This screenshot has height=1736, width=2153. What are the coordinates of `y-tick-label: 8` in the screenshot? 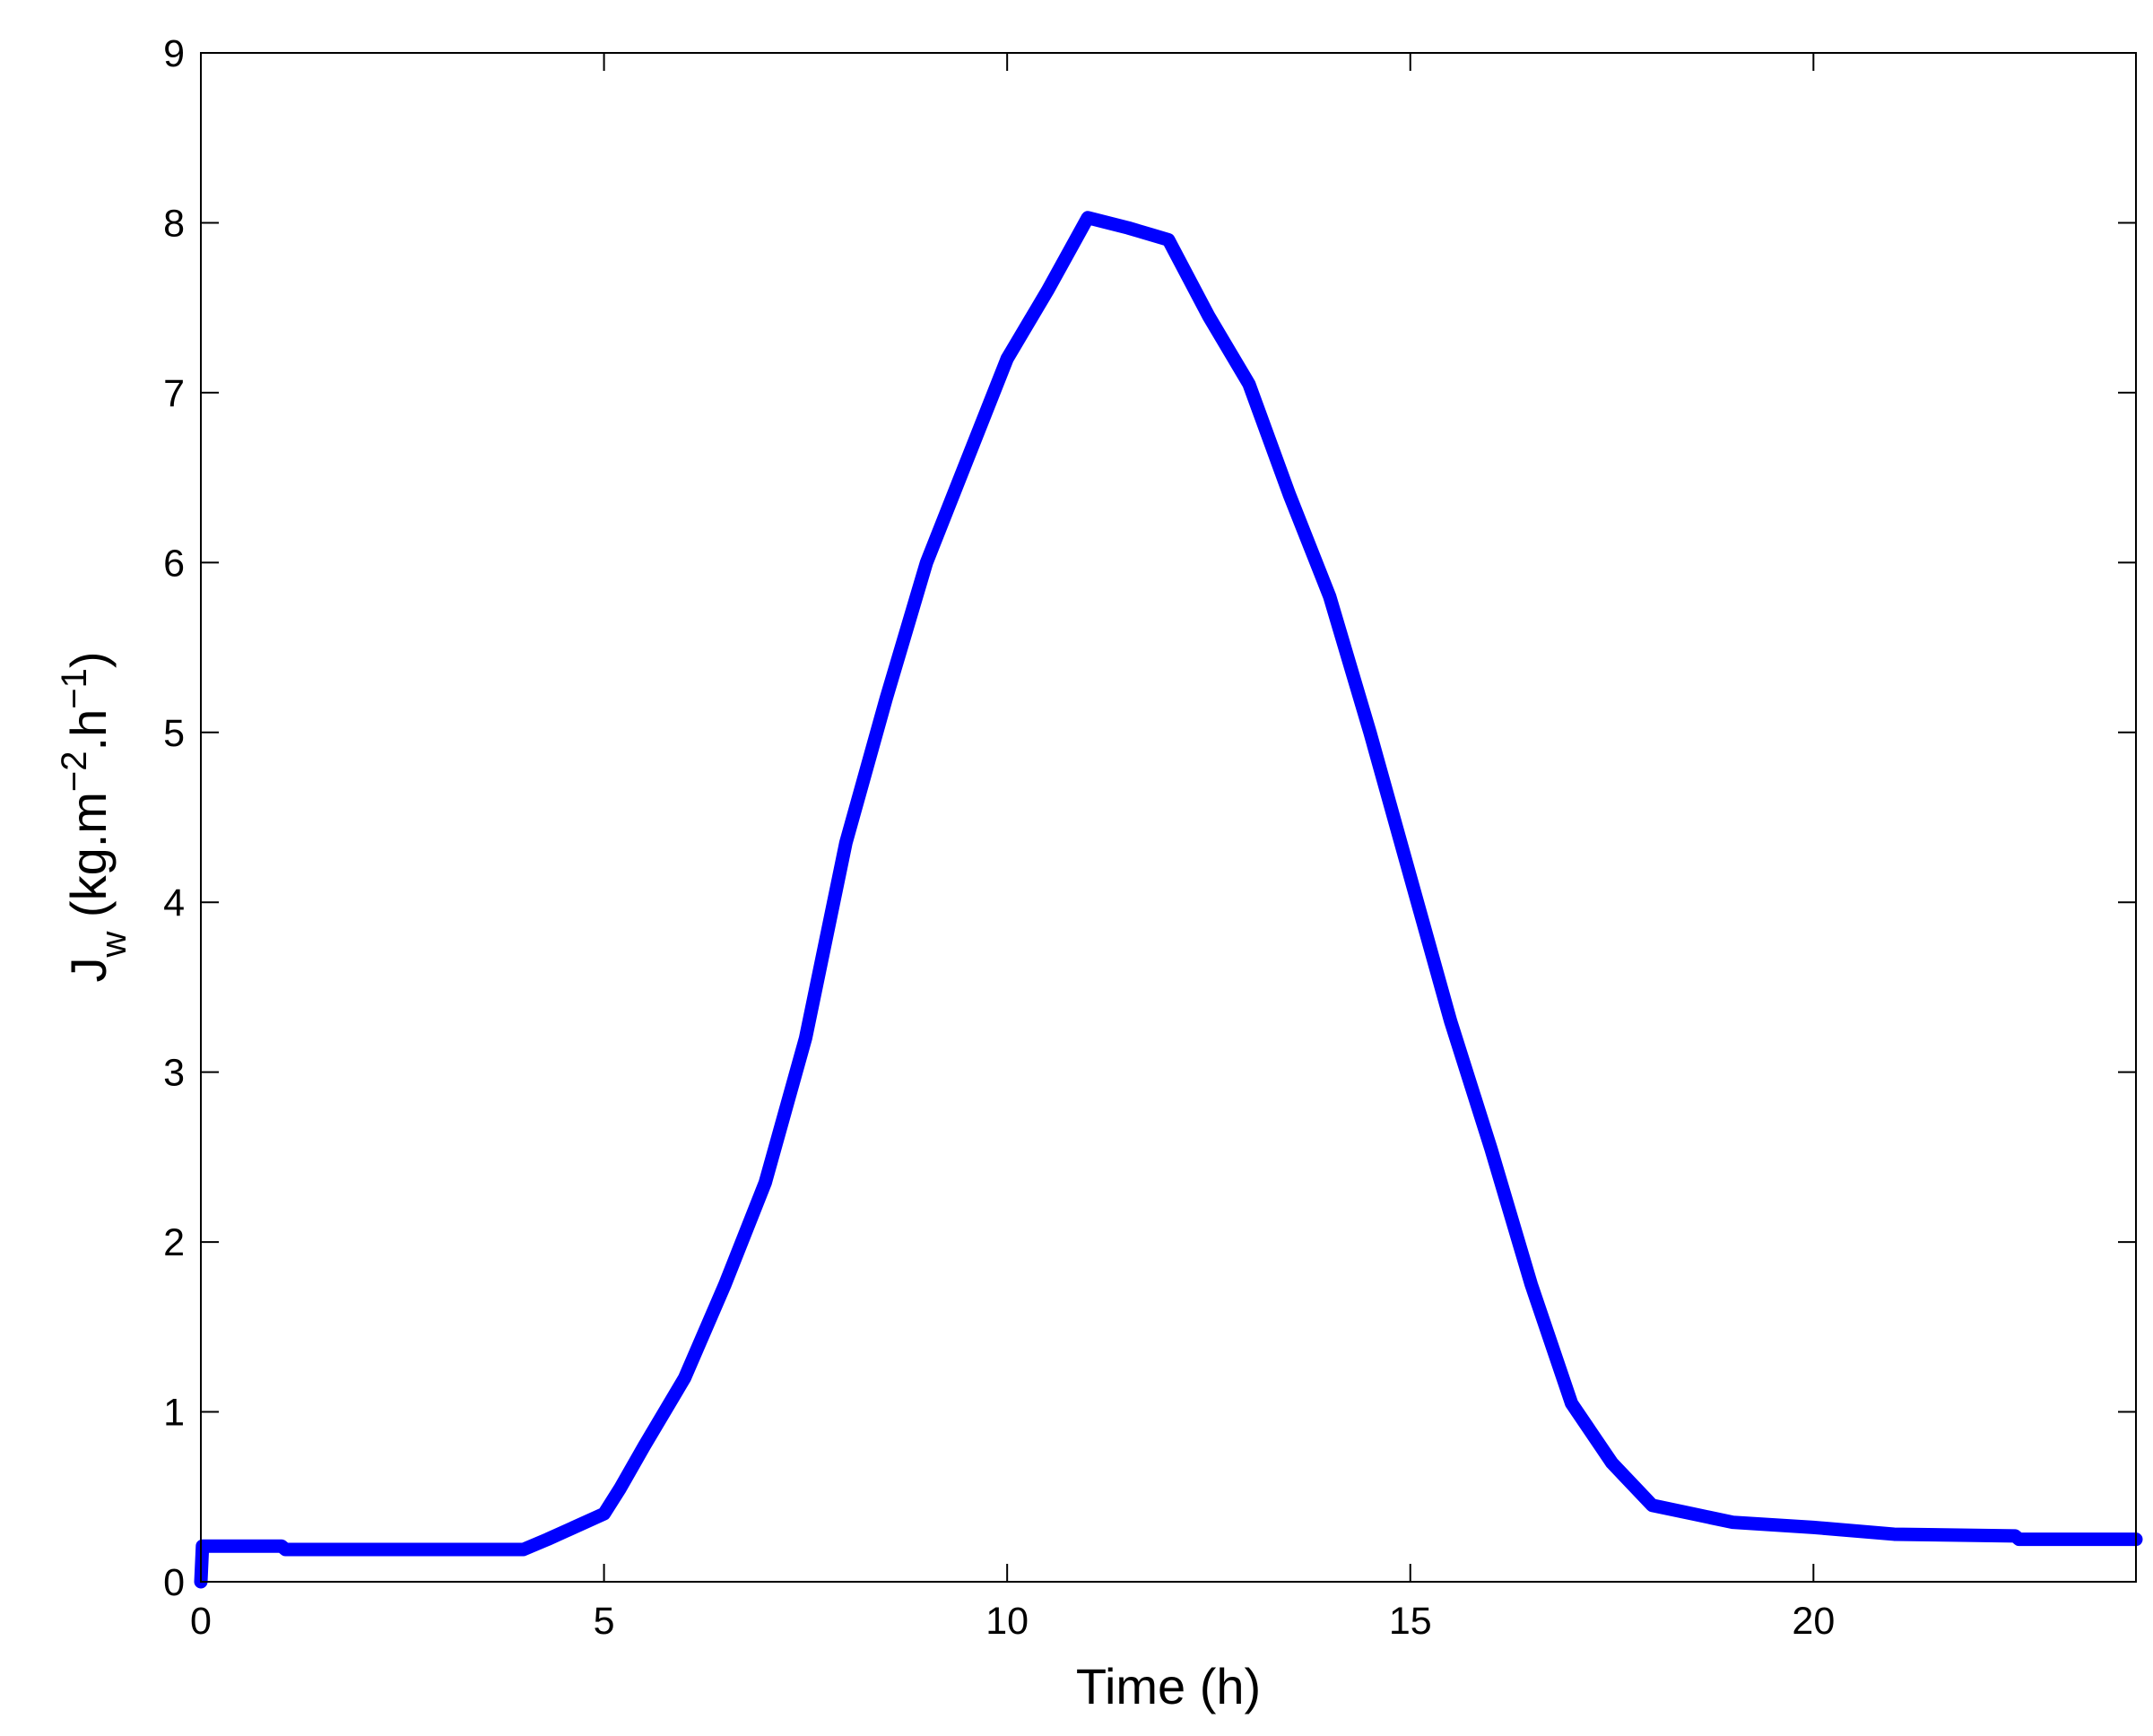 It's located at (174, 224).